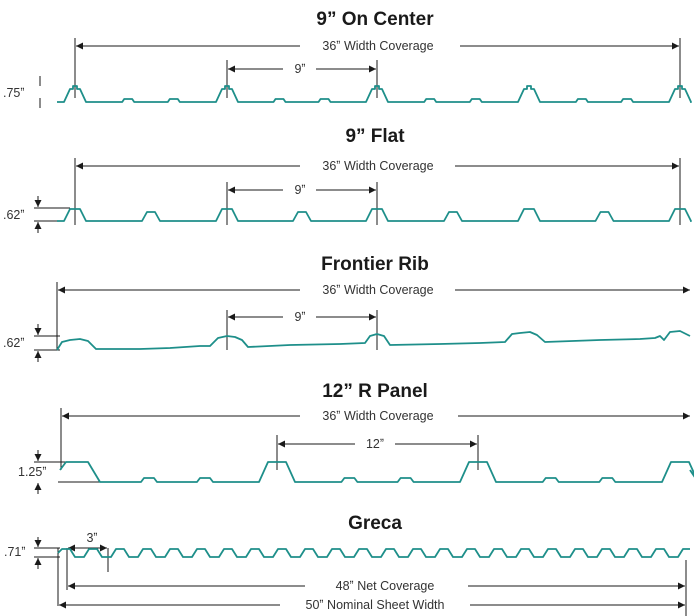 This screenshot has width=694, height=616. I want to click on panel-title: 12” R Panel, so click(375, 391).